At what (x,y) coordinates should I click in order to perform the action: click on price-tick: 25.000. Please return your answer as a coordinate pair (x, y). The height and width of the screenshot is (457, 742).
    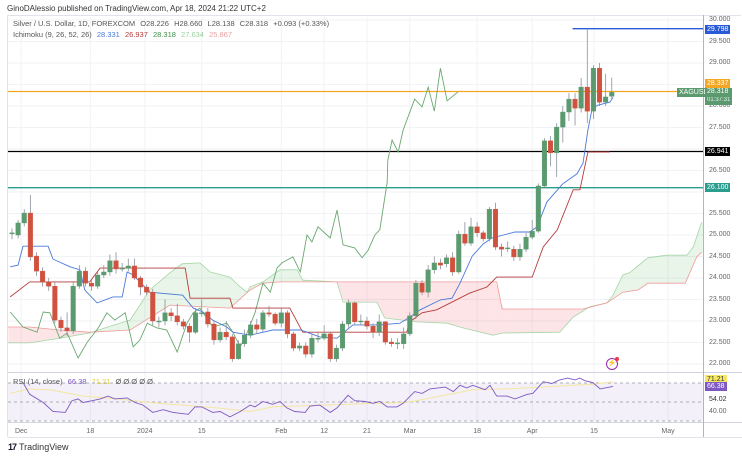
    Looking at the image, I should click on (720, 234).